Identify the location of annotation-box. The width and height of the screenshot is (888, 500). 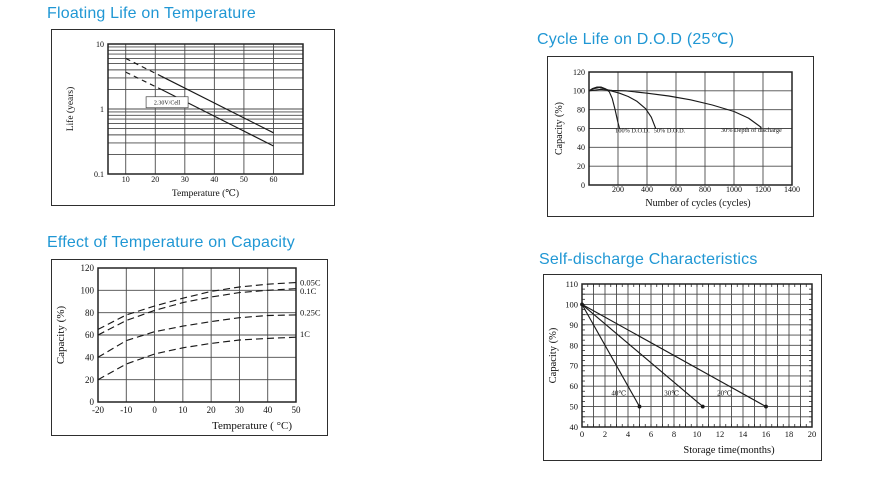
(167, 102).